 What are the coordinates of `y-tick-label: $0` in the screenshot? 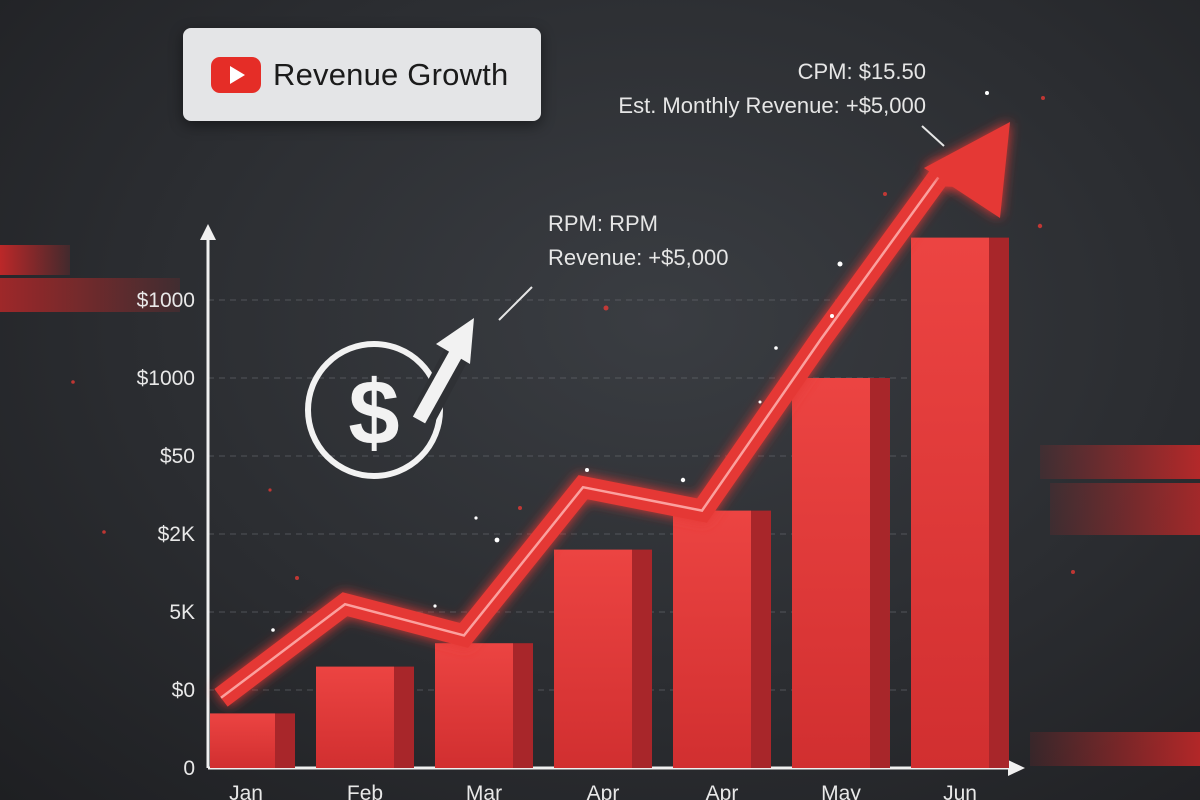 It's located at (183, 690).